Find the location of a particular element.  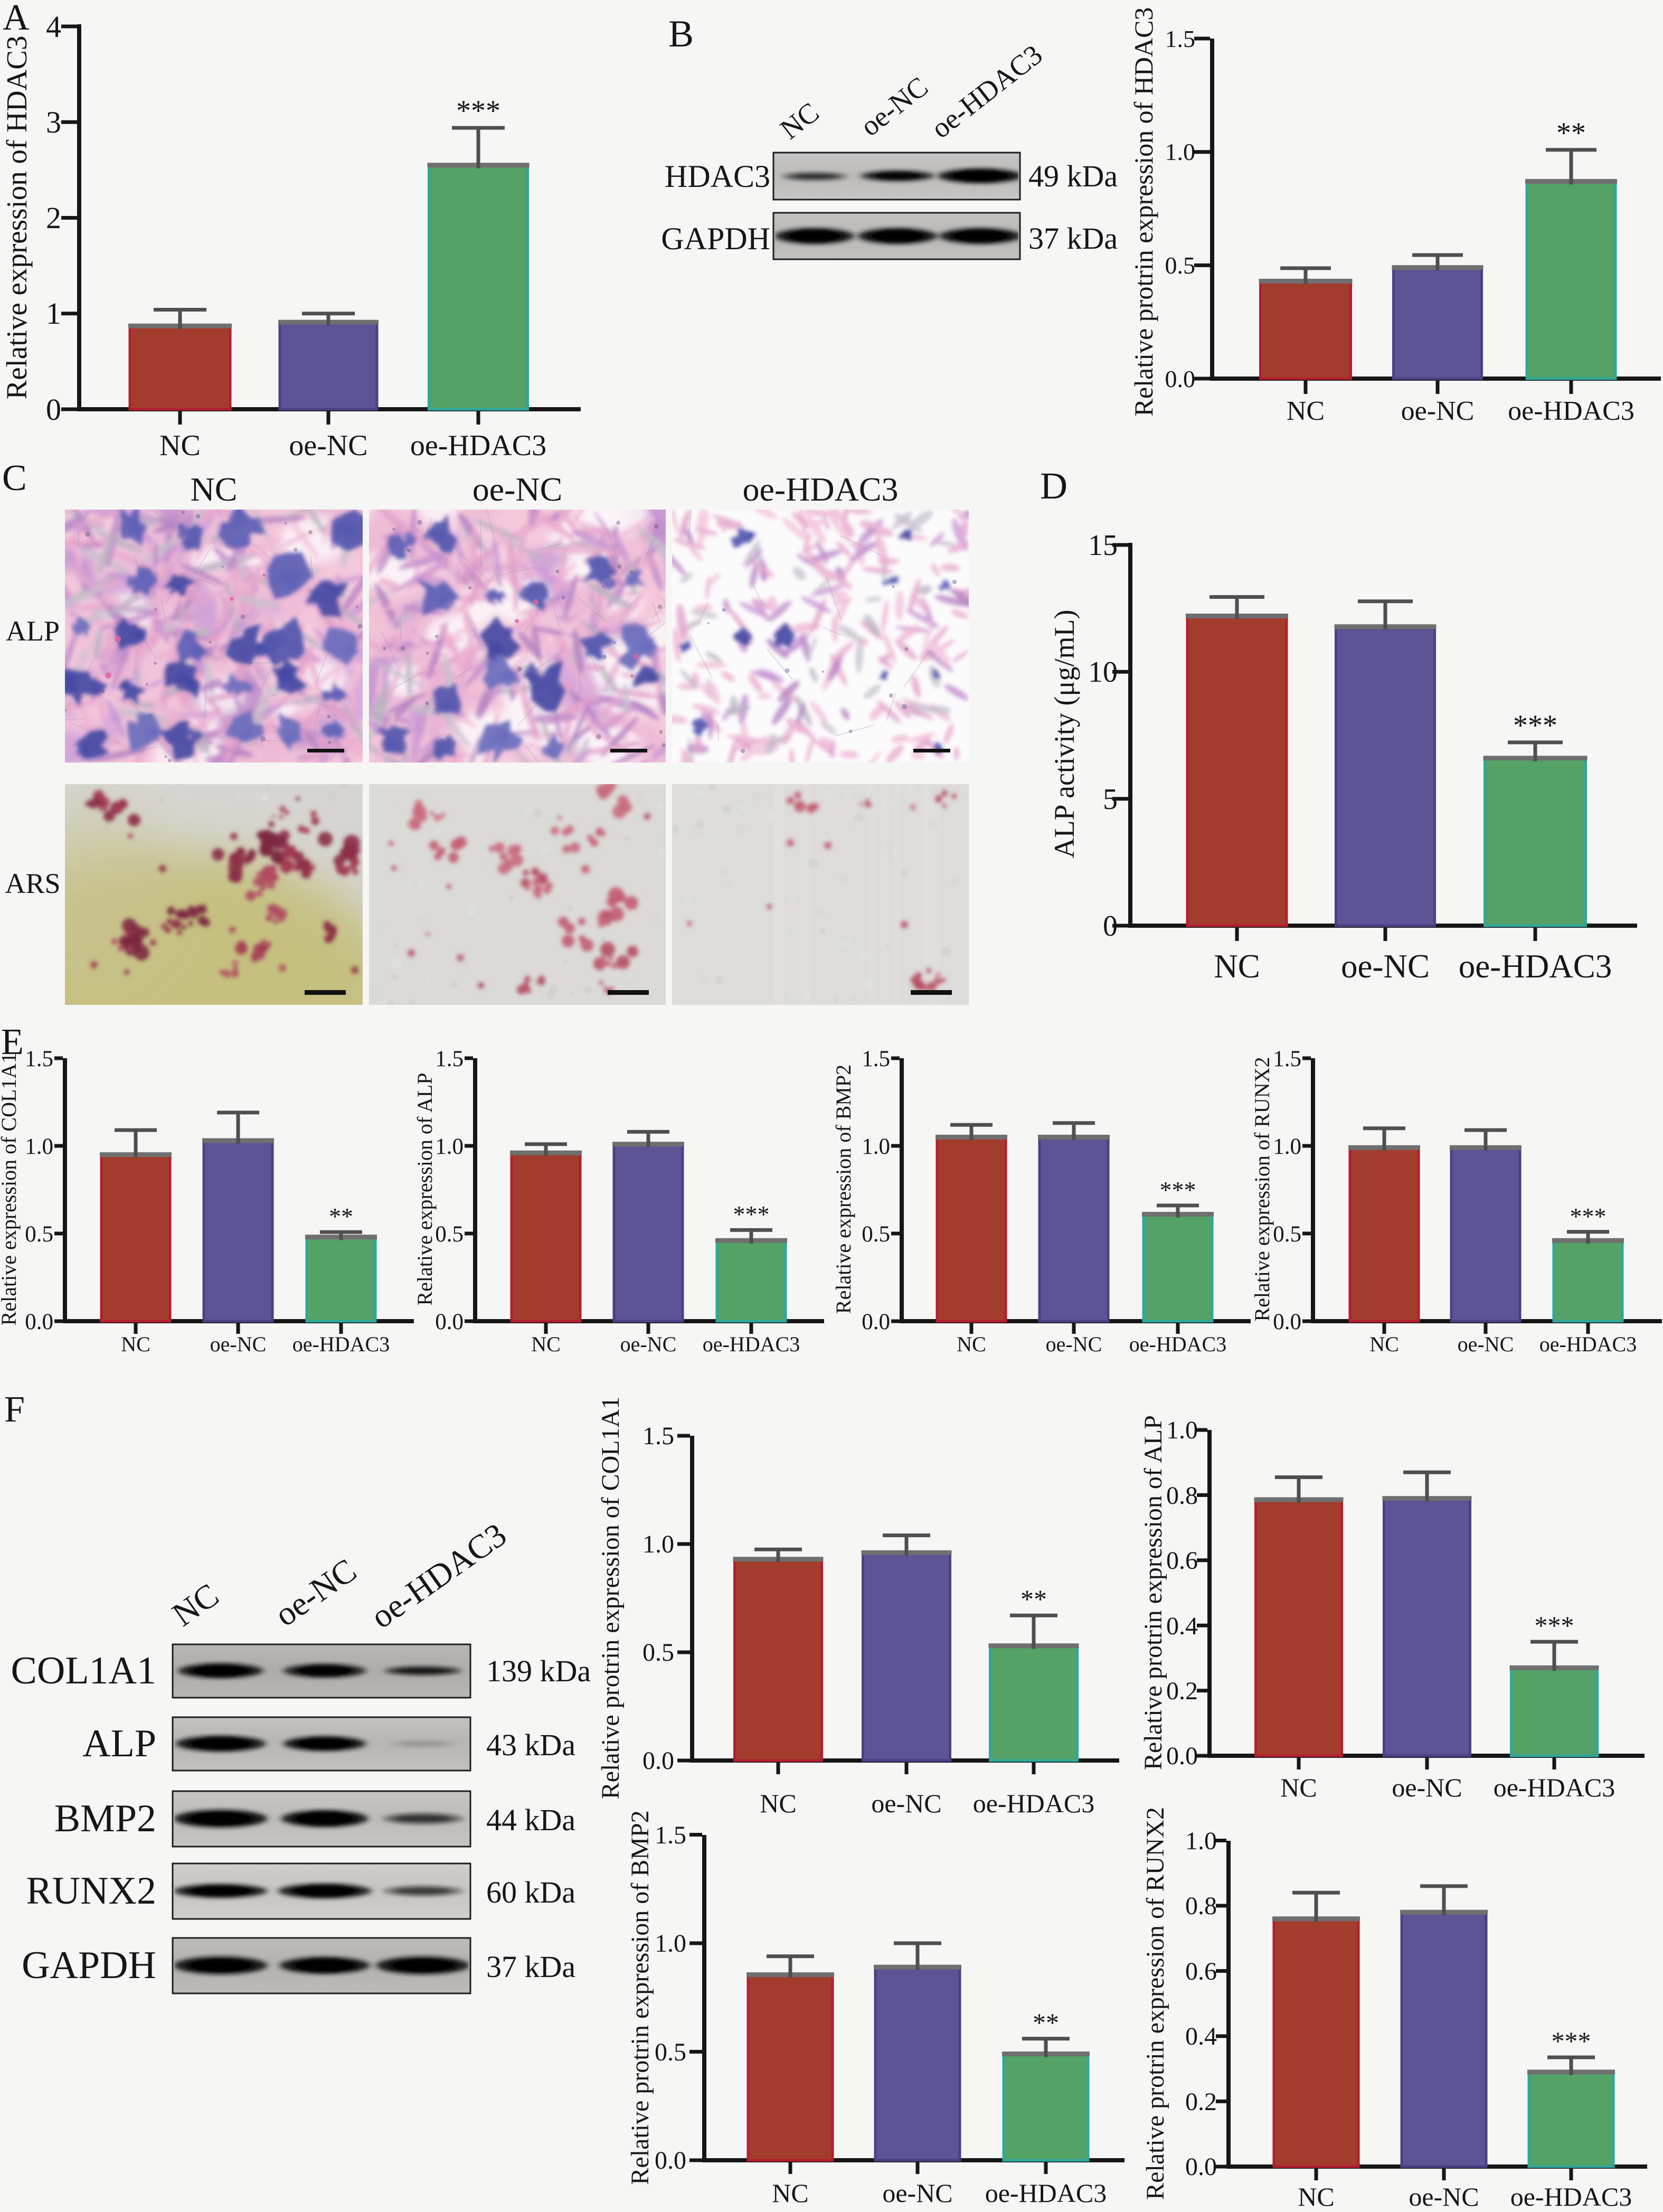

svg-text: Relative expression of RUNX2 is located at coordinates (1262, 1189).